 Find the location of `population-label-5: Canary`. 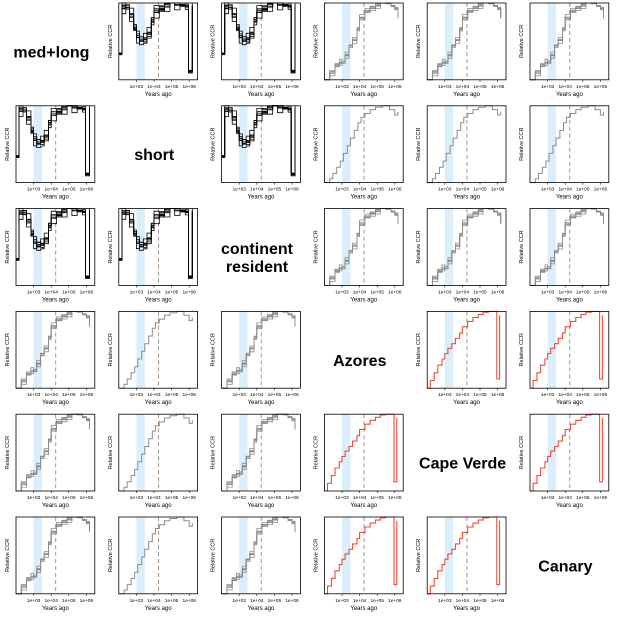

population-label-5: Canary is located at coordinates (565, 566).